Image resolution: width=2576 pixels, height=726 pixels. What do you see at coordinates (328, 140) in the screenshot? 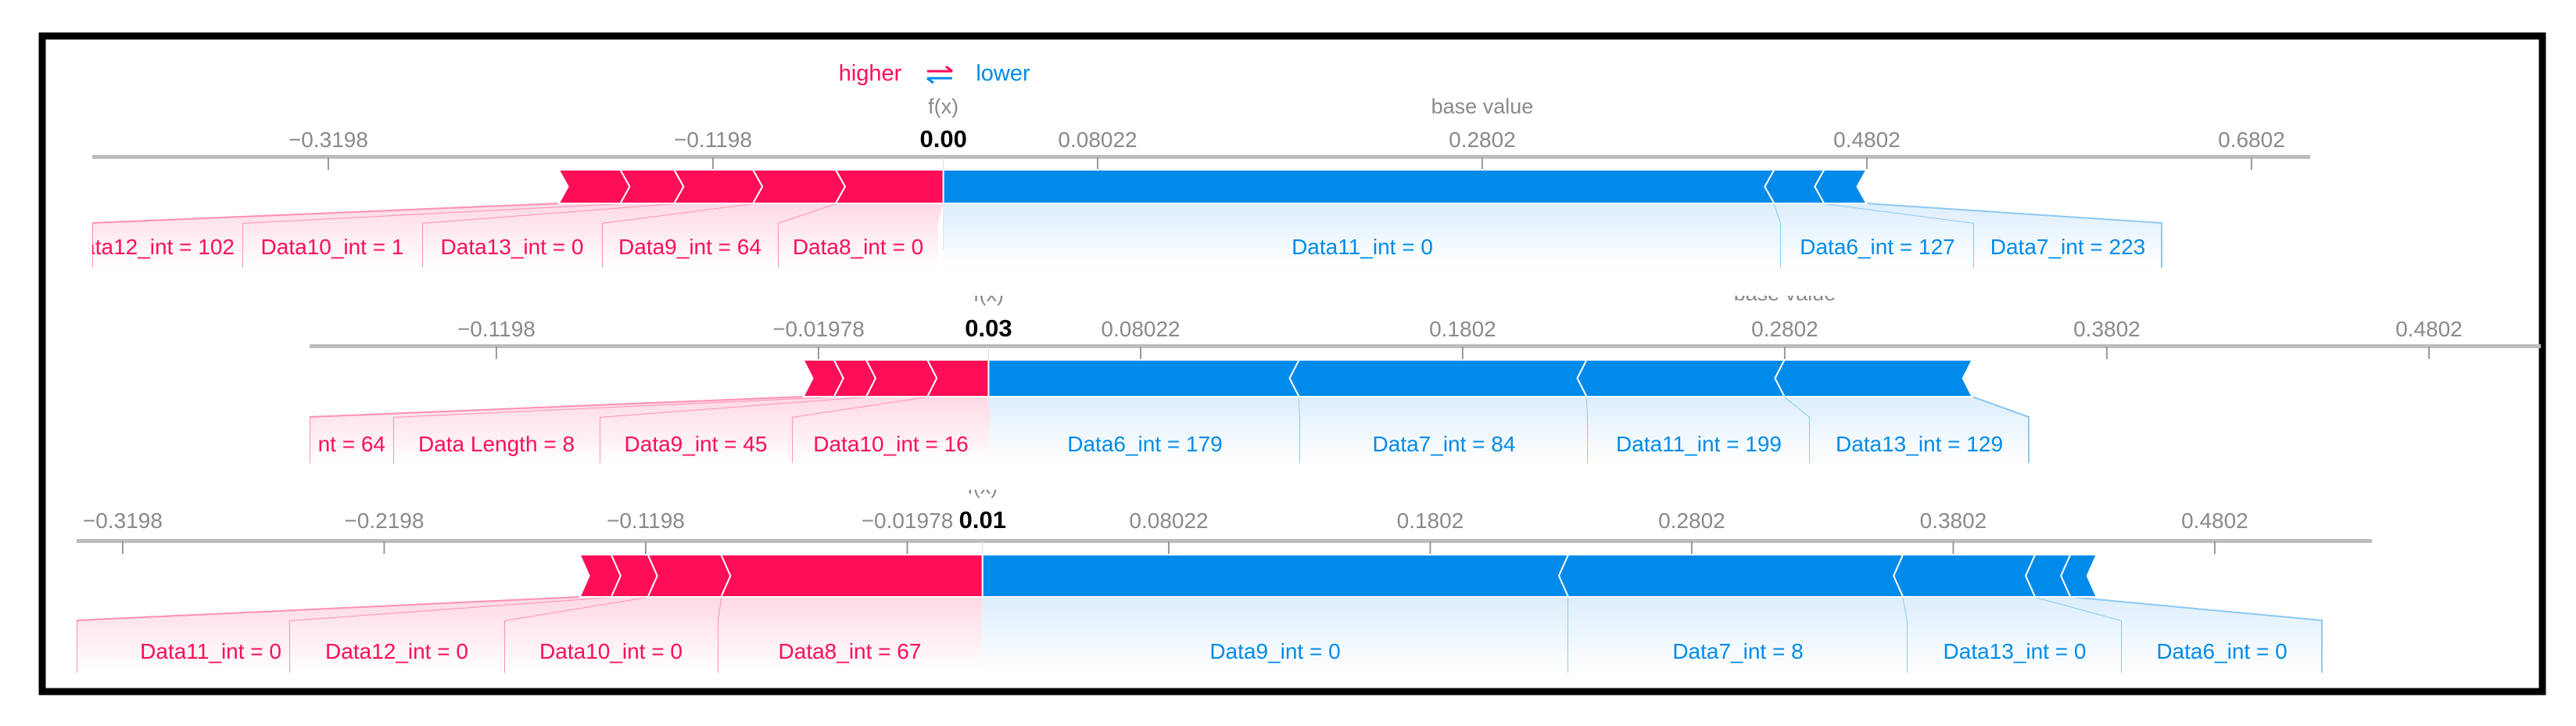
I see `tick-label: −0.3198` at bounding box center [328, 140].